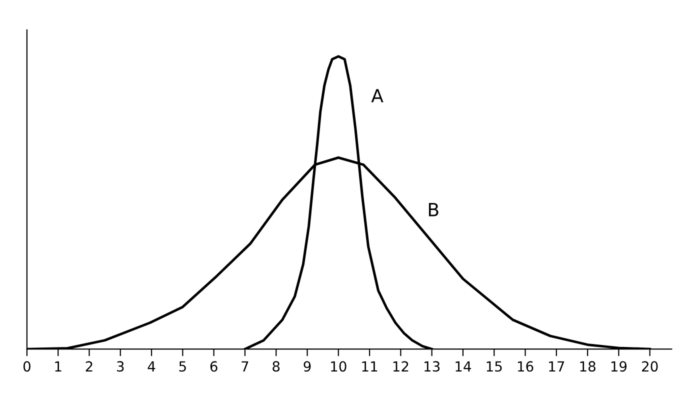 The height and width of the screenshot is (405, 691). I want to click on x-tick-label: 3, so click(120, 366).